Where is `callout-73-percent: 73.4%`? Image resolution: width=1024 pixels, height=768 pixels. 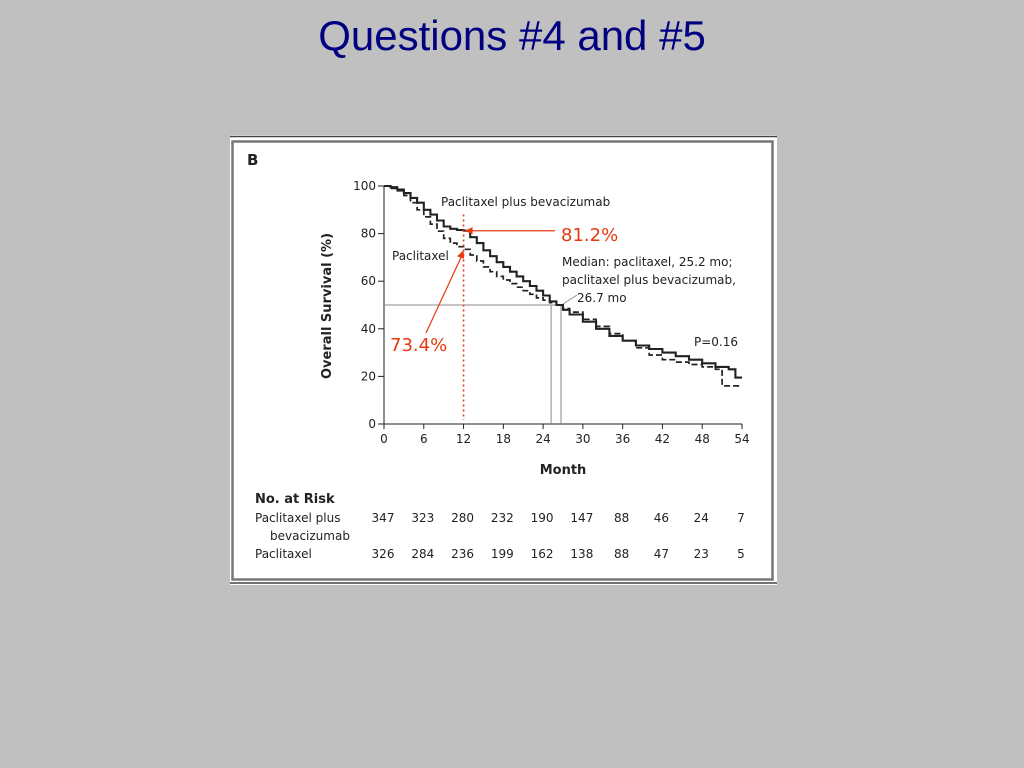
callout-73-percent: 73.4% is located at coordinates (418, 345).